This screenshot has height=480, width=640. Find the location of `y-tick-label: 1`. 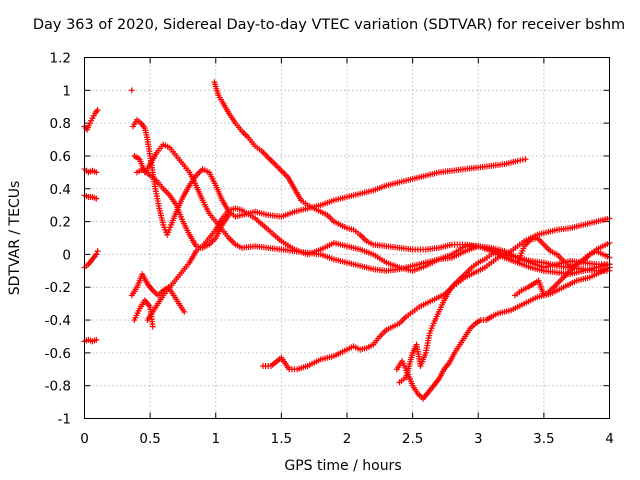

y-tick-label: 1 is located at coordinates (66, 91).